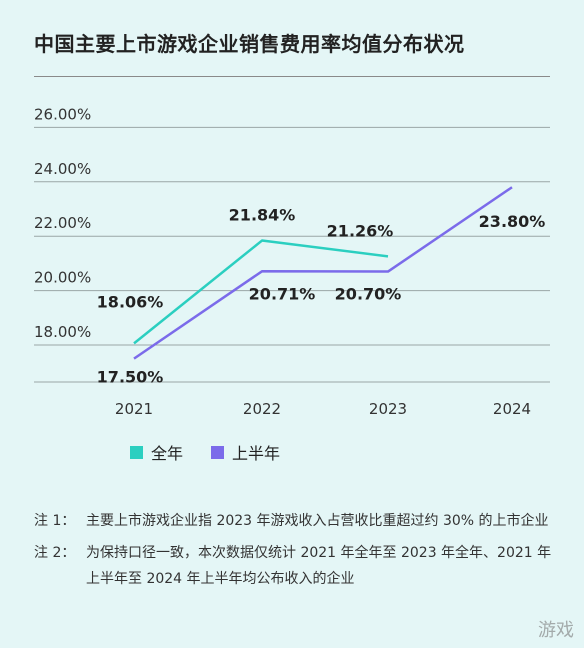  Describe the element at coordinates (282, 293) in the screenshot. I see `data-label: 20.71%` at that location.